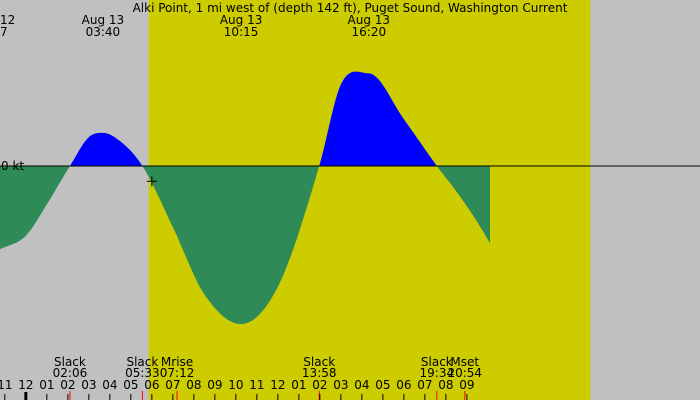  Describe the element at coordinates (369, 32) in the screenshot. I see `peak-time-label: 16:20` at that location.